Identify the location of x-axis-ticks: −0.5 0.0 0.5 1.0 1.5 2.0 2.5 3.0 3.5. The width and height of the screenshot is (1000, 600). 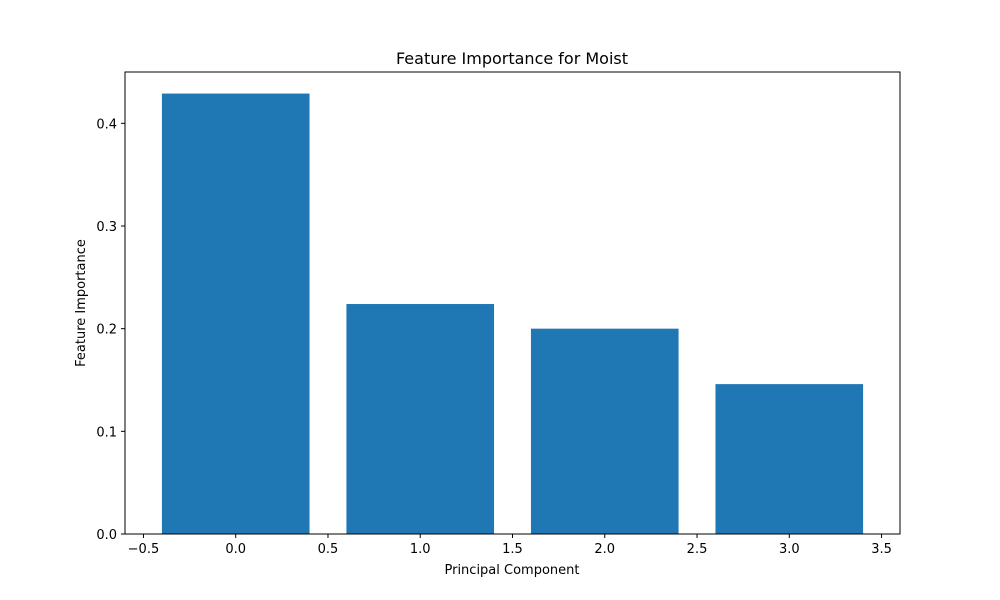
(510, 545).